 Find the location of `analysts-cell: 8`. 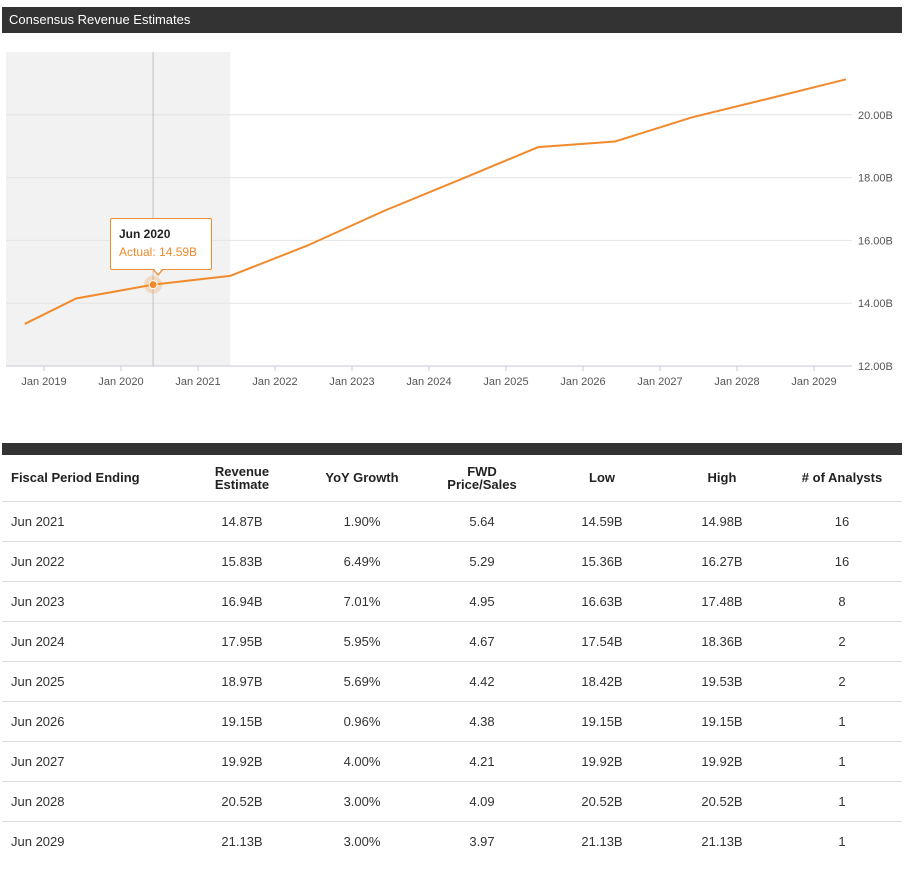

analysts-cell: 8 is located at coordinates (842, 601).